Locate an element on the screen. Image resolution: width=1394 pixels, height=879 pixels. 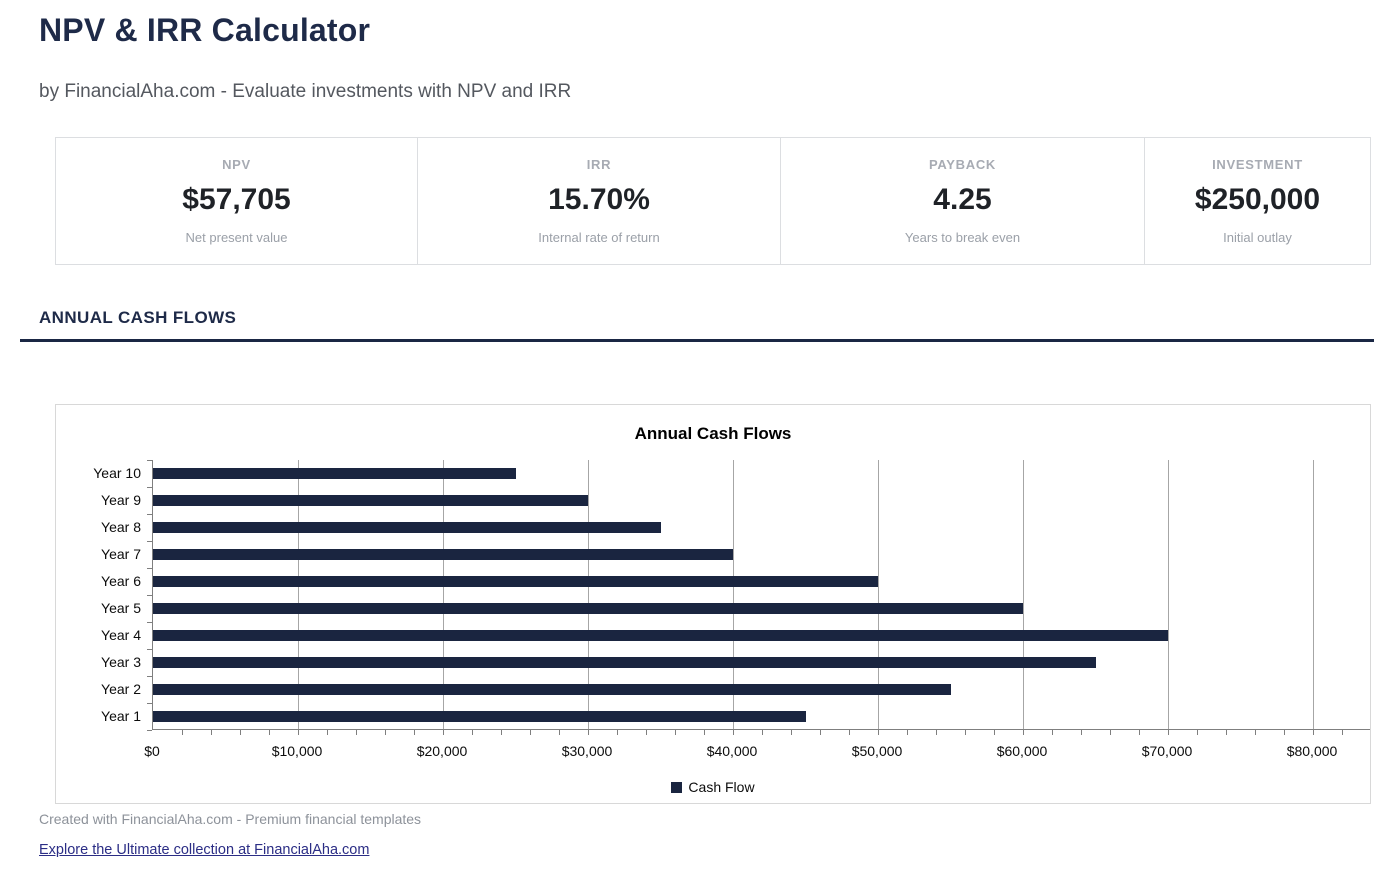
x-axis-label: $70,000 is located at coordinates (1167, 751).